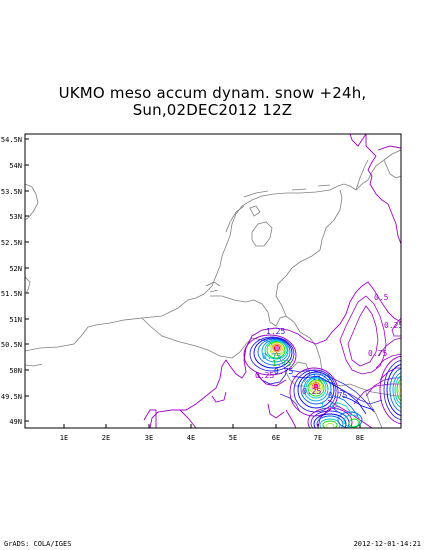 The image size is (425, 550). What do you see at coordinates (15, 320) in the screenshot?
I see `lat-label: 51N` at bounding box center [15, 320].